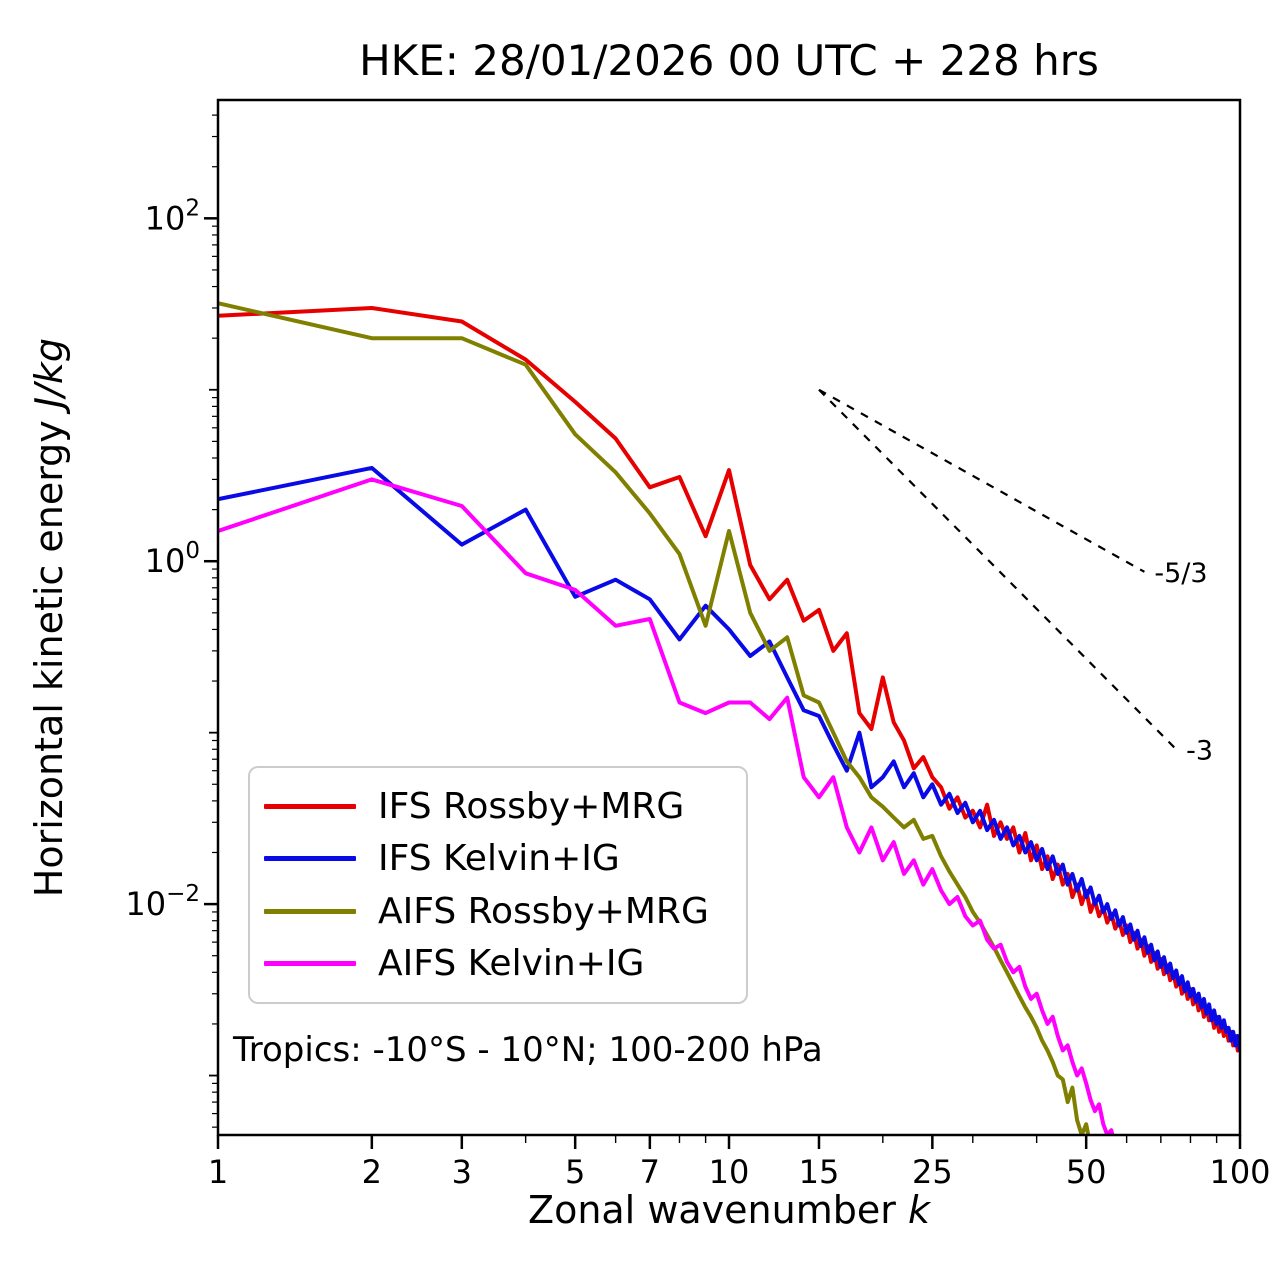 The height and width of the screenshot is (1288, 1280). I want to click on x-tick-label: 5, so click(575, 1172).